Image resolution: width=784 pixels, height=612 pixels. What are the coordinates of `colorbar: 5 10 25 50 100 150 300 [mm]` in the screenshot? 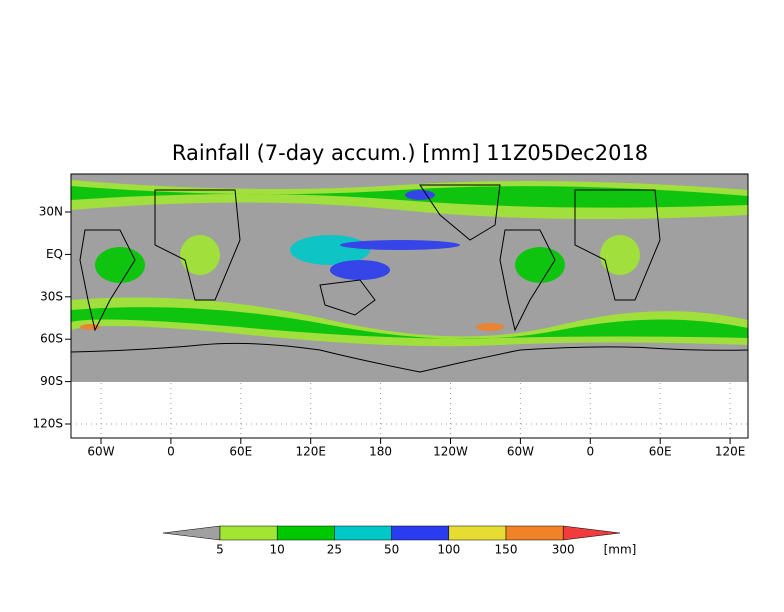 It's located at (399, 541).